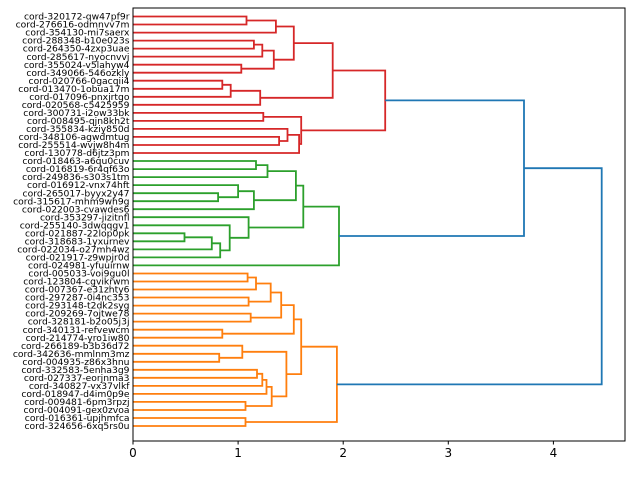  What do you see at coordinates (79, 97) in the screenshot?
I see `leaf-label: cord-017096-pnxjrtgo` at bounding box center [79, 97].